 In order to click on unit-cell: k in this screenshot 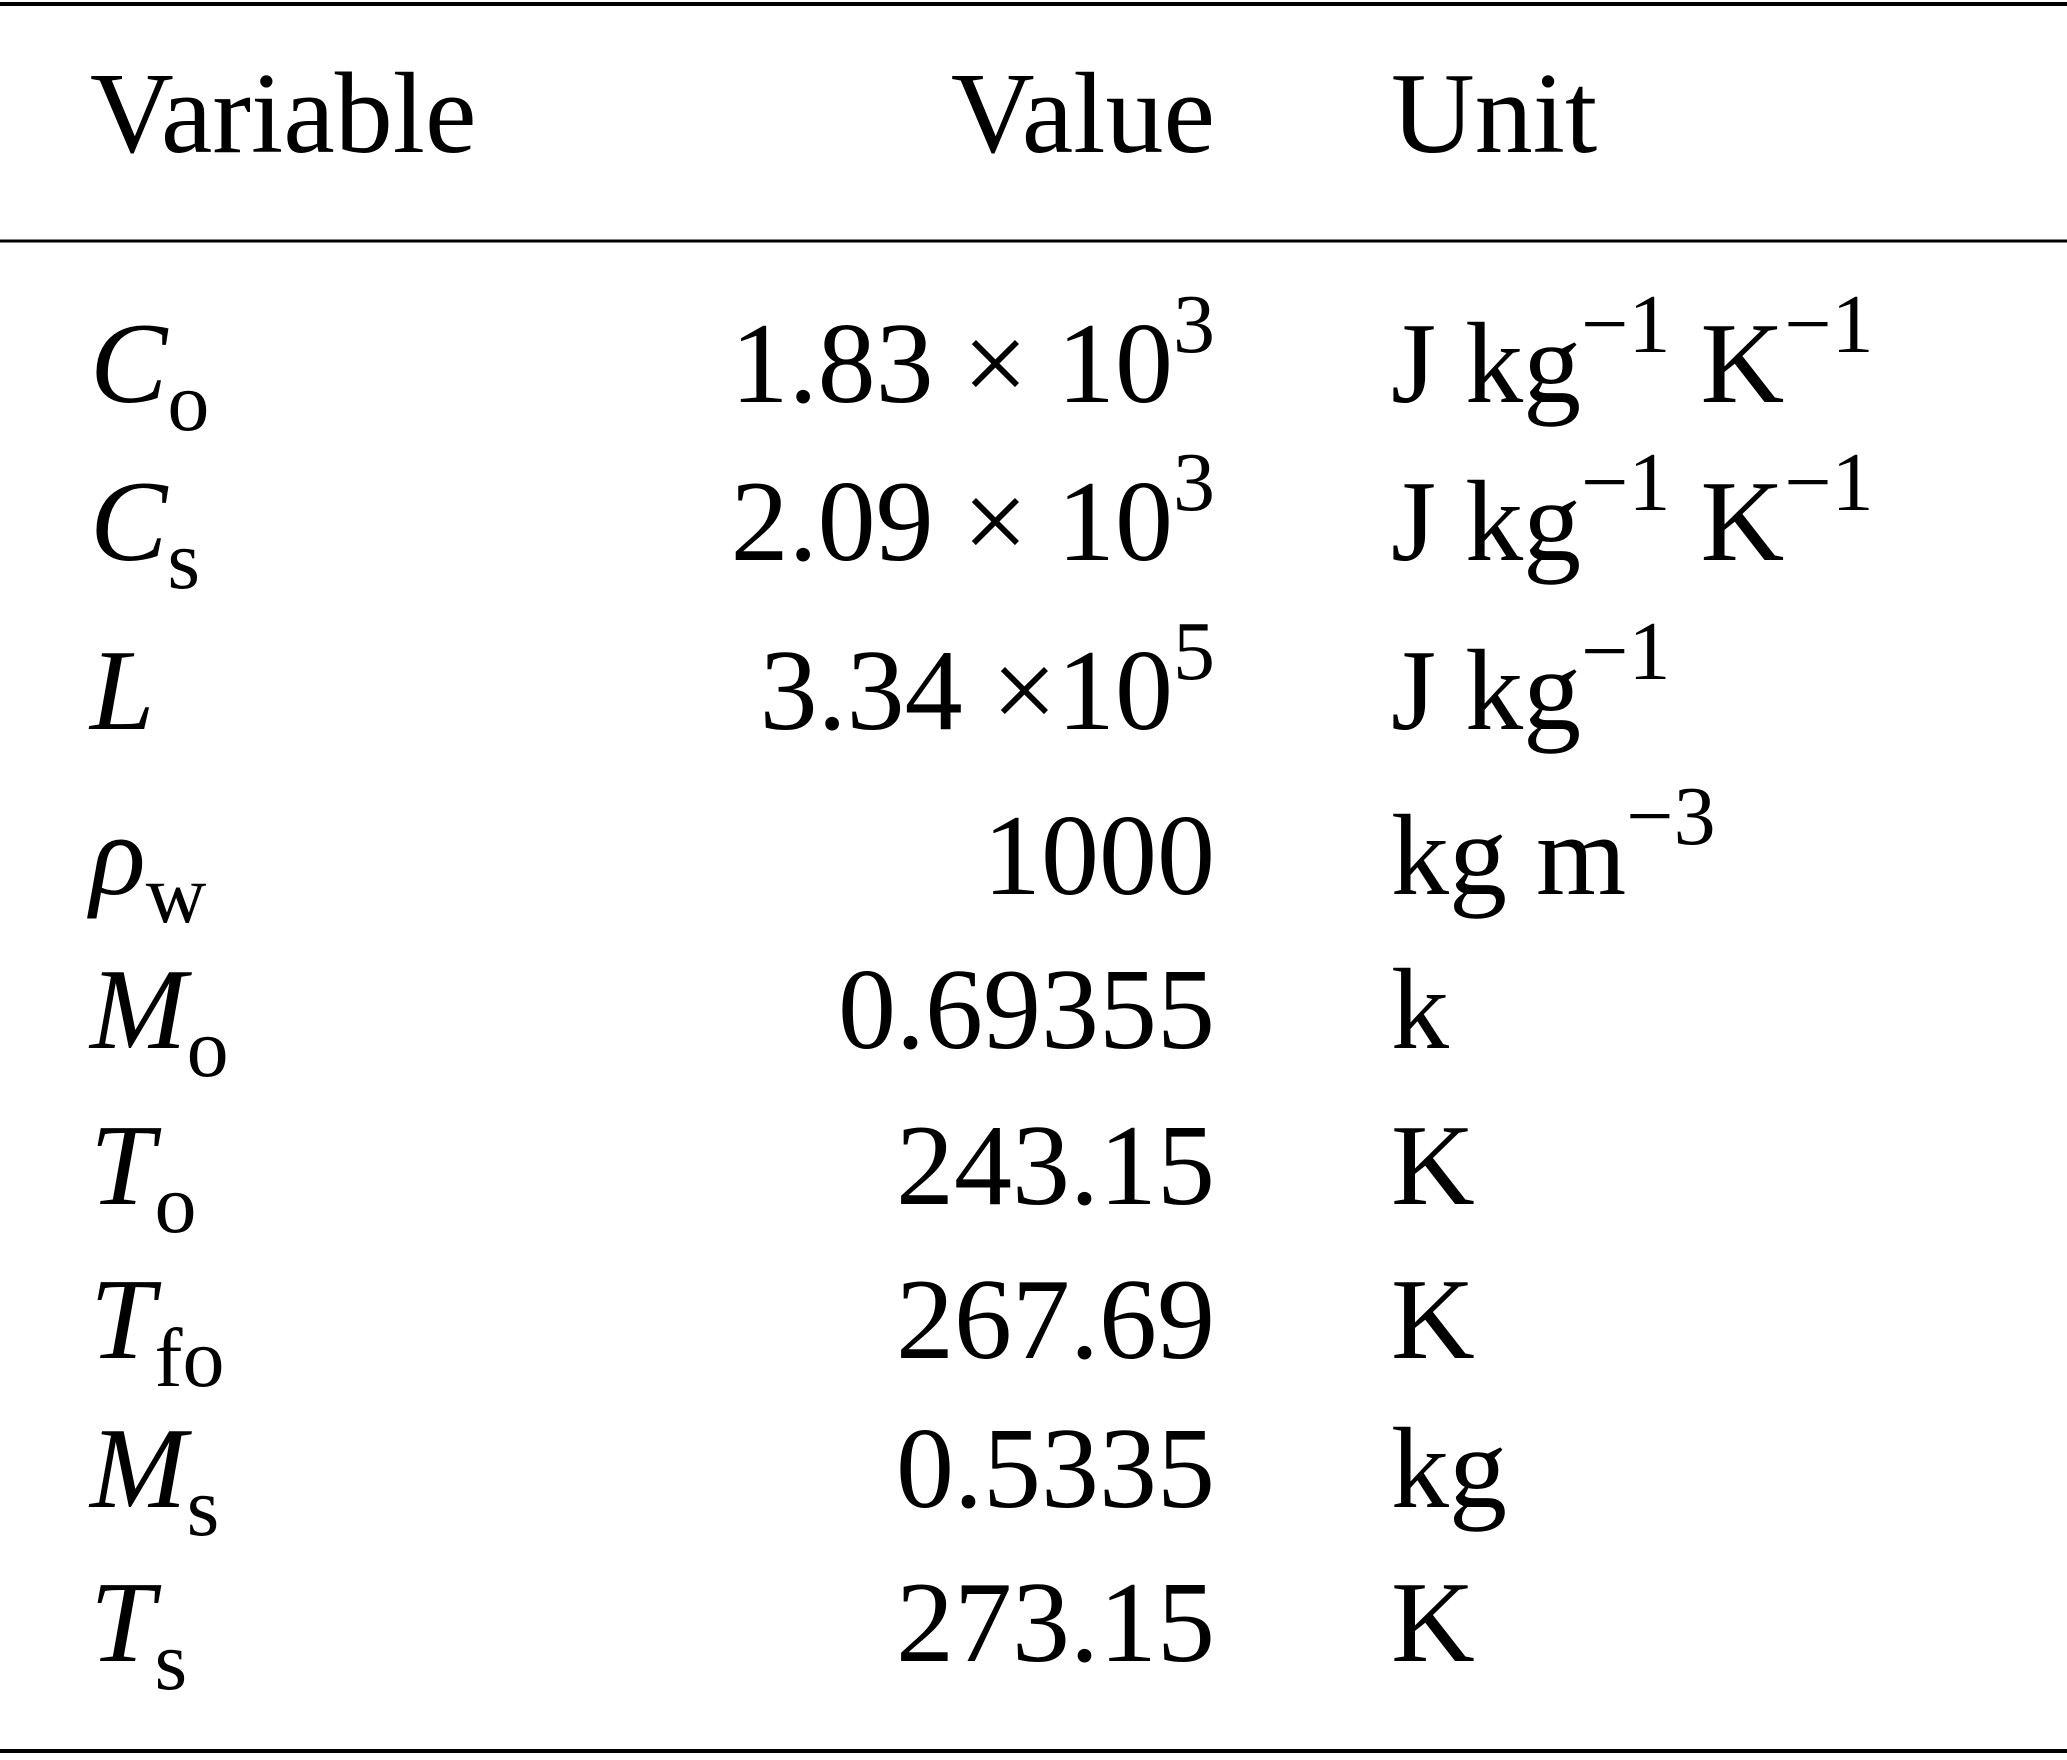, I will do `click(1420, 1010)`.